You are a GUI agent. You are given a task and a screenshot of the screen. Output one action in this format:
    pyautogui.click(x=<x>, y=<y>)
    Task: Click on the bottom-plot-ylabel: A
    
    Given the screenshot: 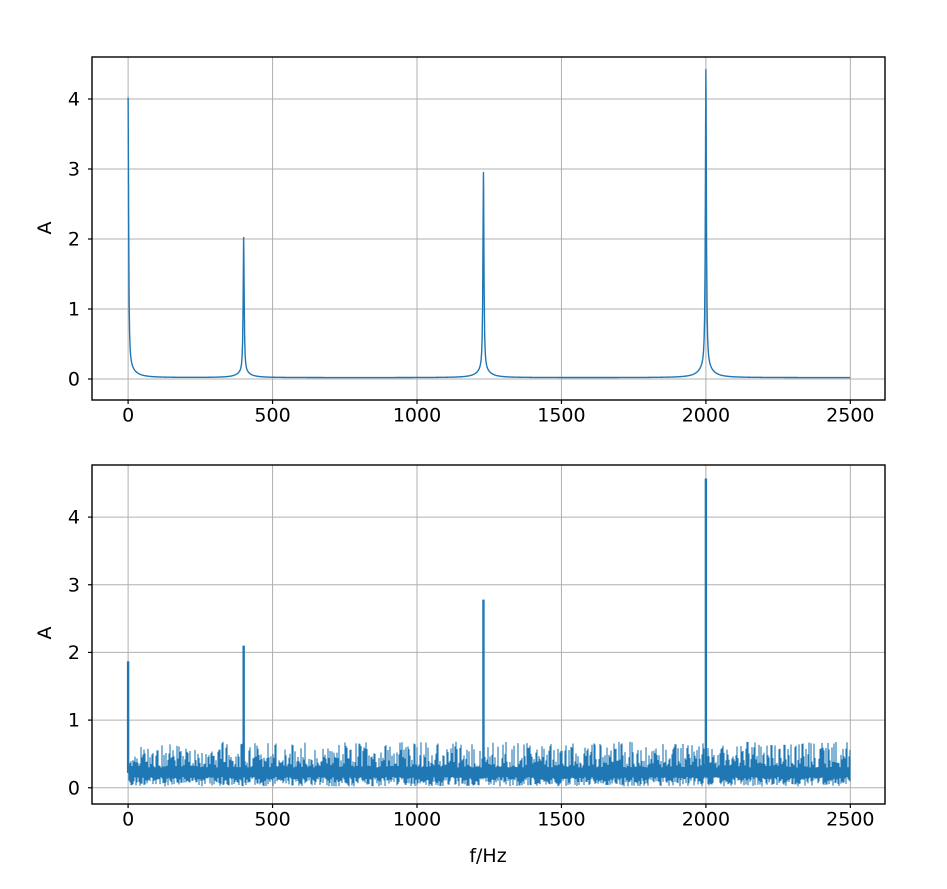 What is the action you would take?
    pyautogui.click(x=44, y=633)
    